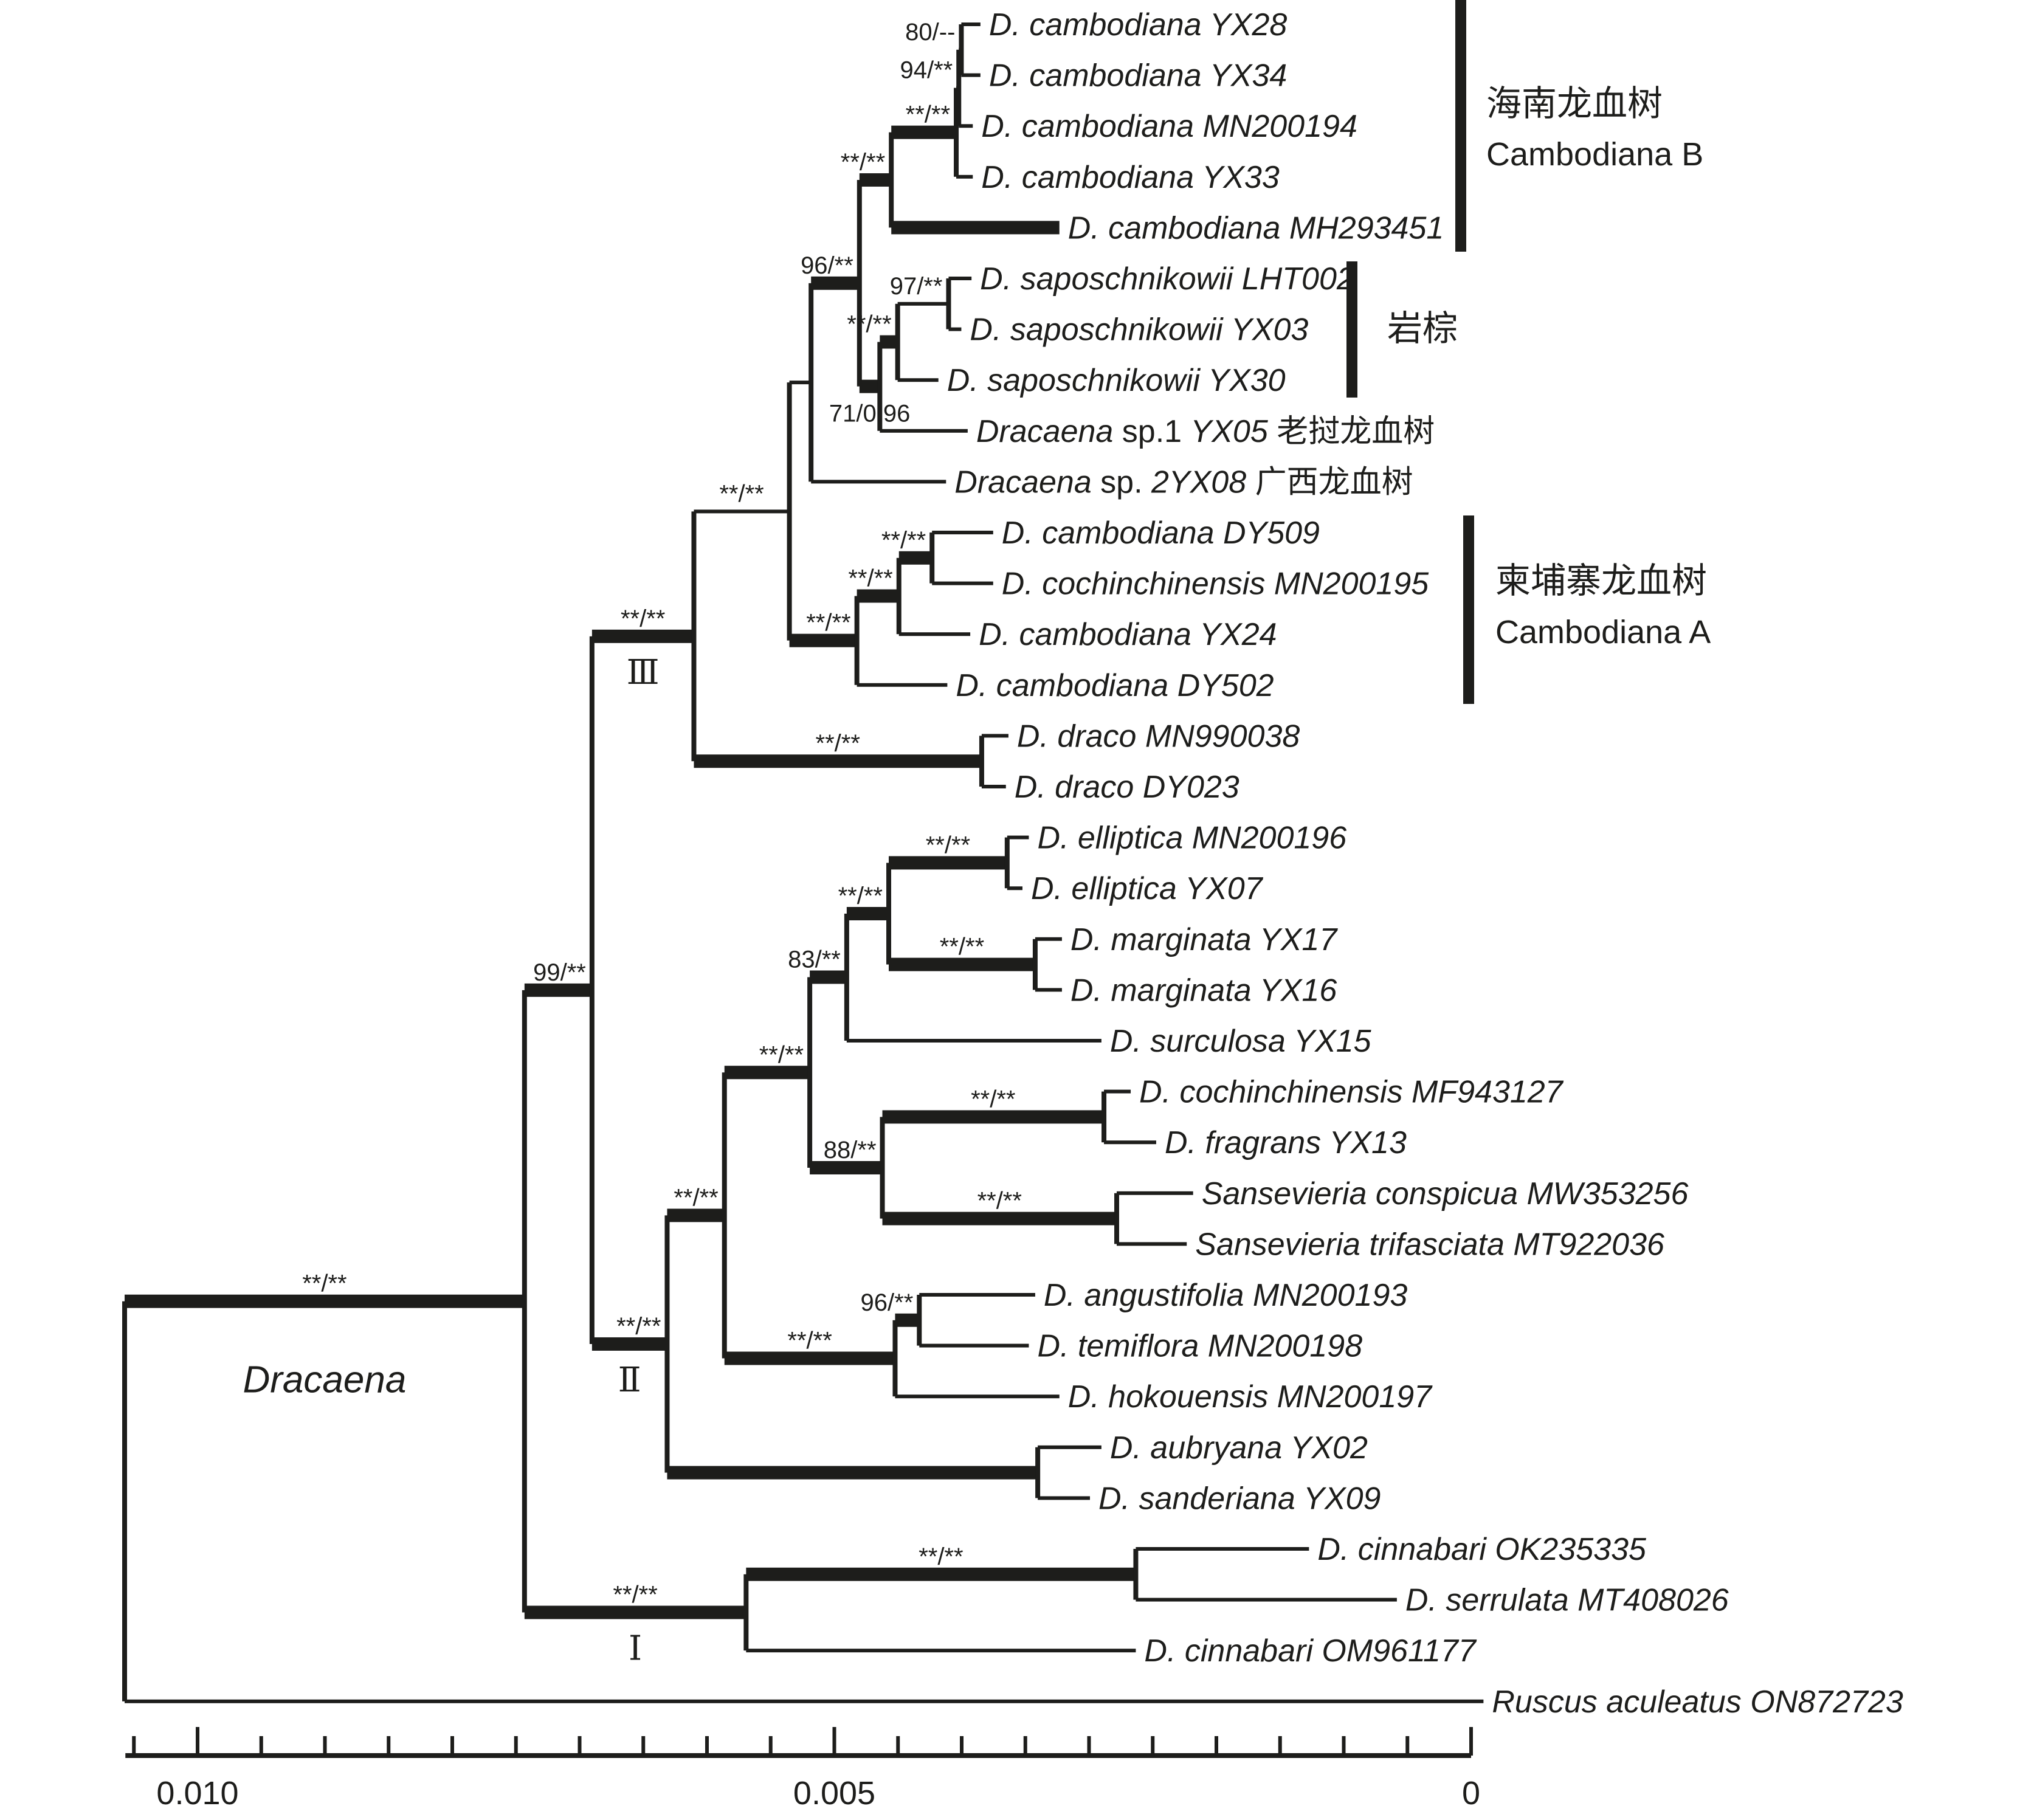 Image resolution: width=2034 pixels, height=1820 pixels. Describe the element at coordinates (930, 32) in the screenshot. I see `support-label: 80/--` at that location.